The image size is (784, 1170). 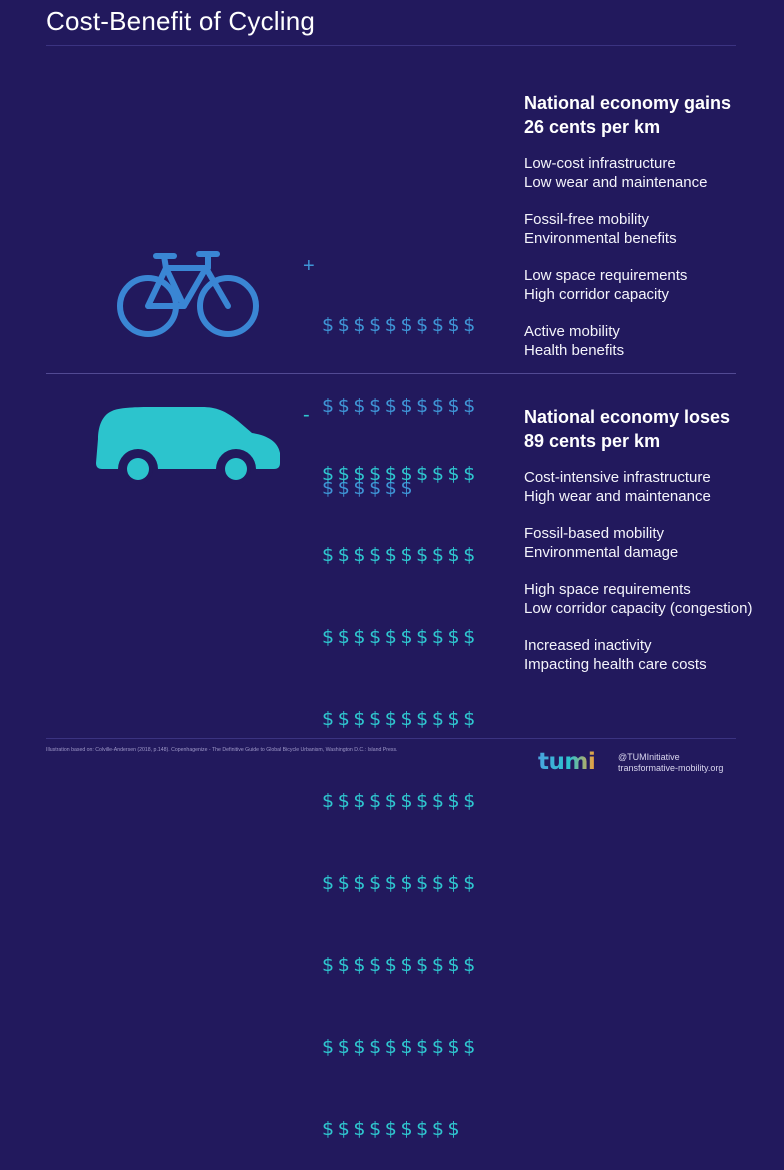 What do you see at coordinates (615, 664) in the screenshot?
I see `cost-line: Impacting health care costs` at bounding box center [615, 664].